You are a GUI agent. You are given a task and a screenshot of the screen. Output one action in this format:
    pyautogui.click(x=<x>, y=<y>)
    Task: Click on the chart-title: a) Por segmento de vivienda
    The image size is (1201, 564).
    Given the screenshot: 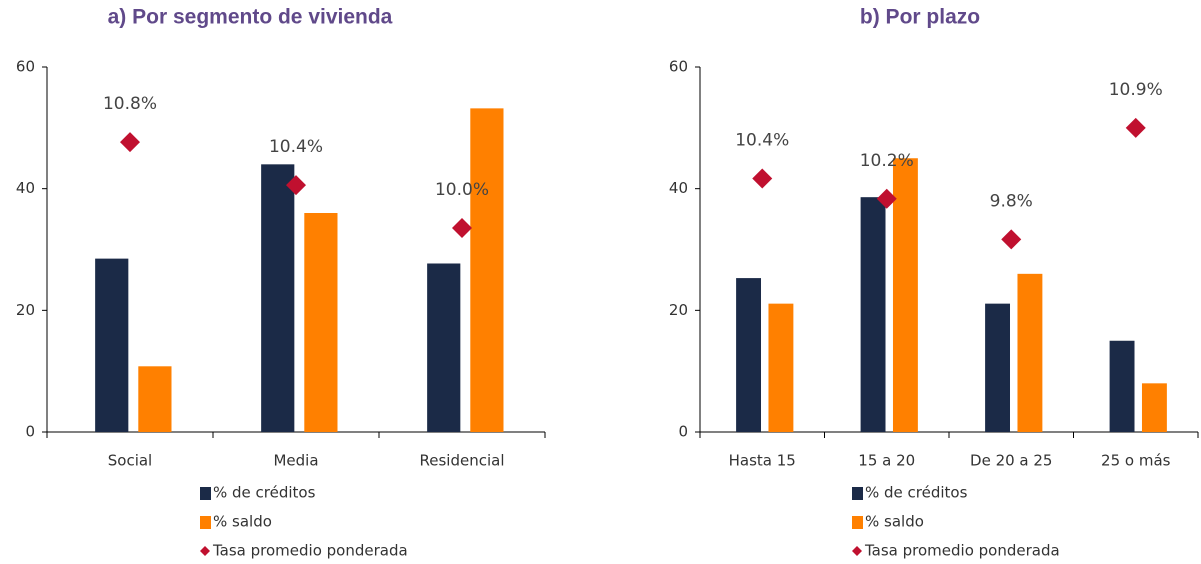 What is the action you would take?
    pyautogui.click(x=250, y=17)
    